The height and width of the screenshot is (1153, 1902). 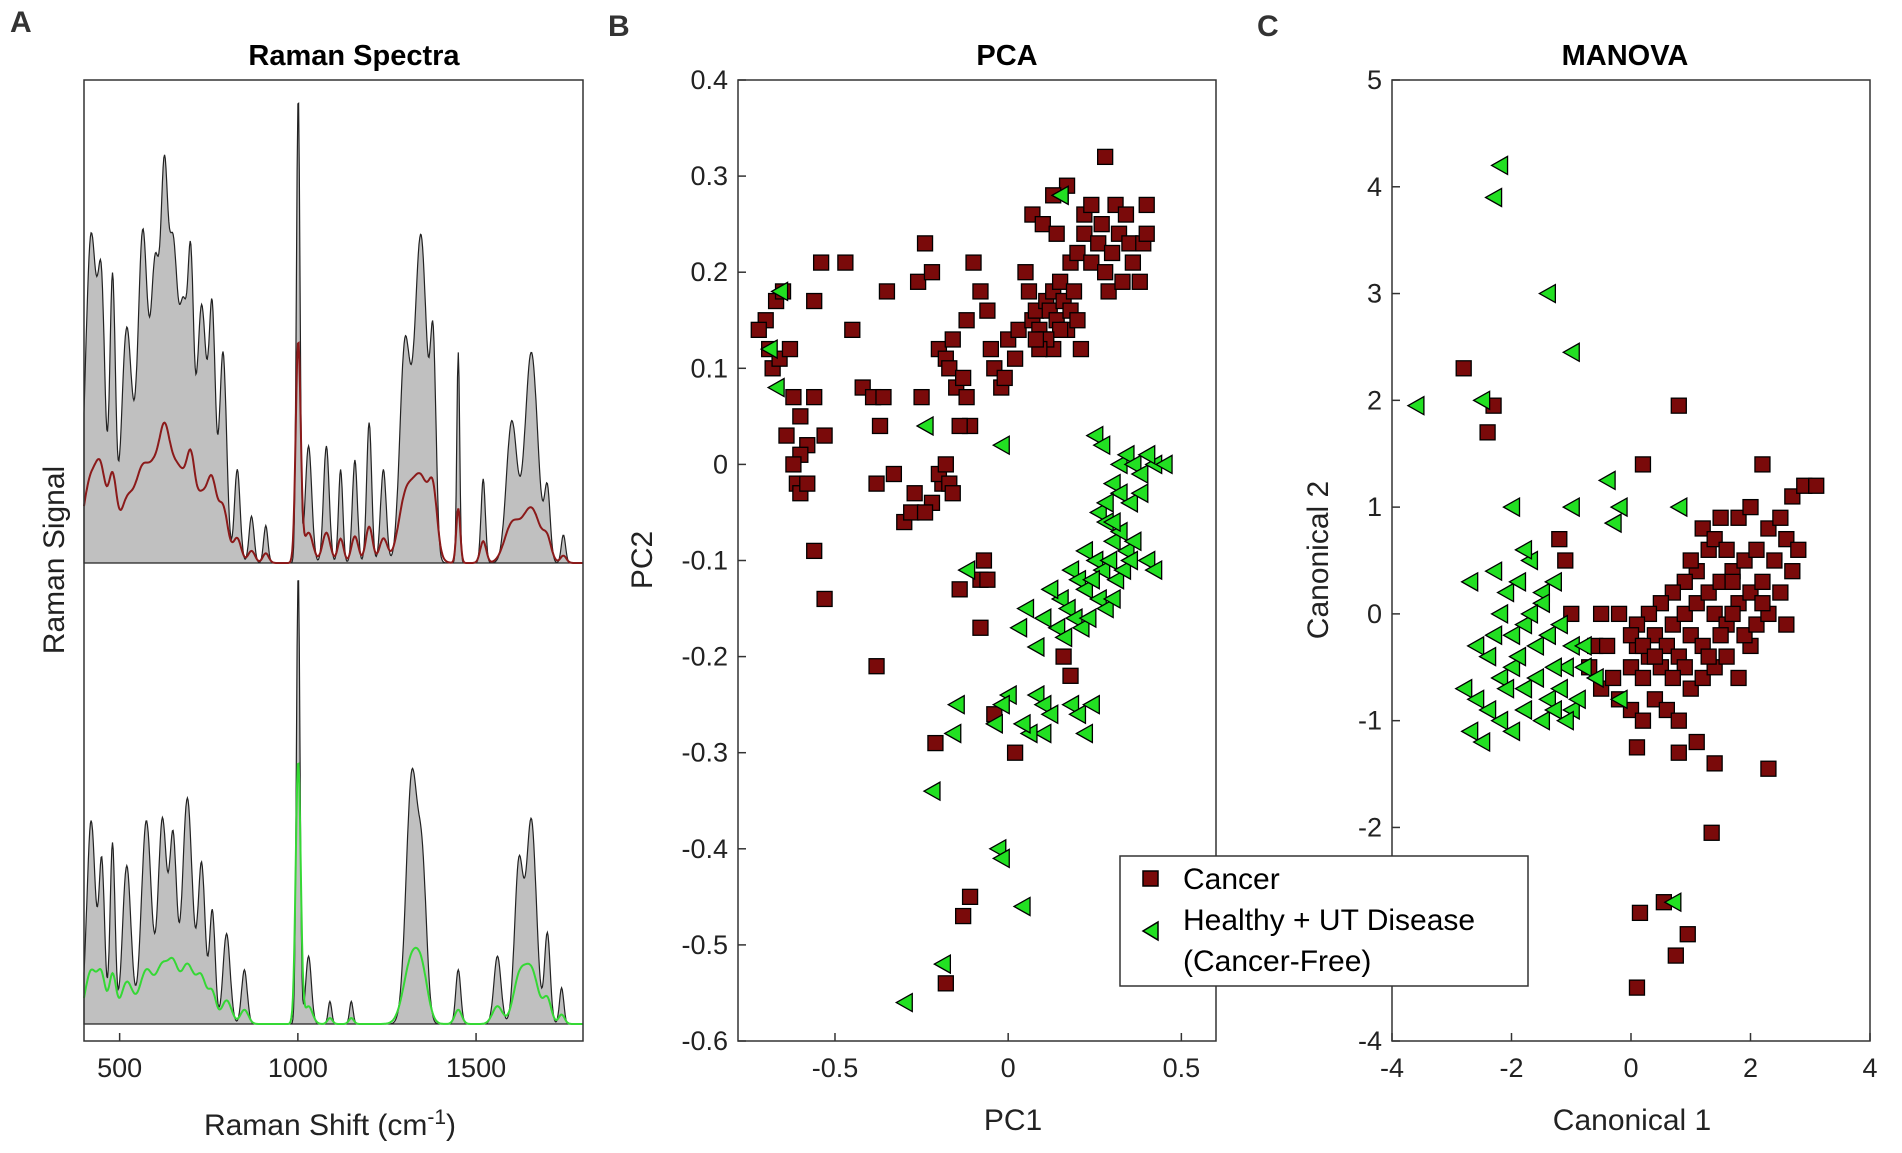 I want to click on panel-c-ylabel: Canonical 2, so click(x=1318, y=560).